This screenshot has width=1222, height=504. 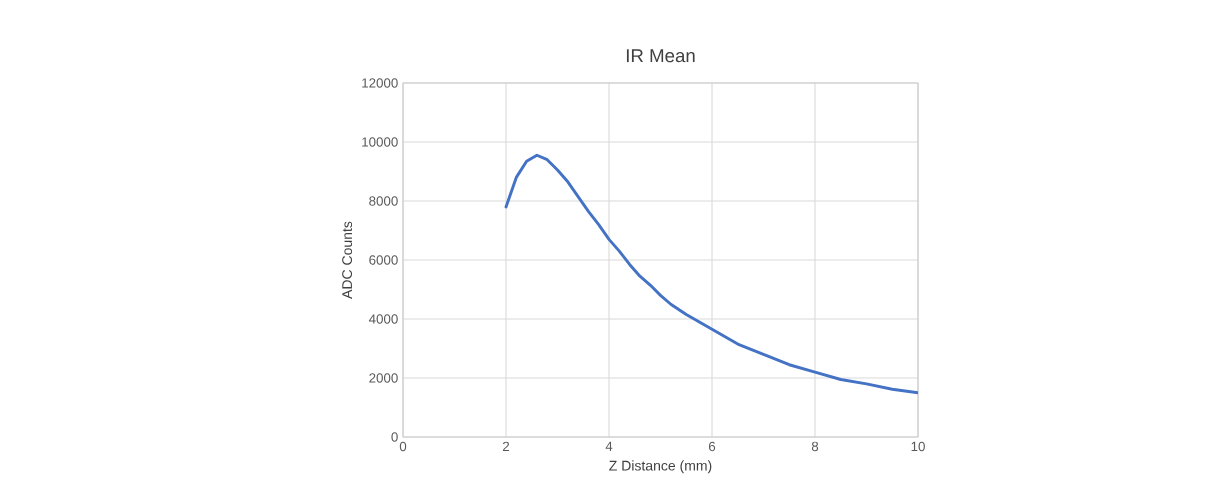 I want to click on x-tick-label: 0, so click(x=403, y=446).